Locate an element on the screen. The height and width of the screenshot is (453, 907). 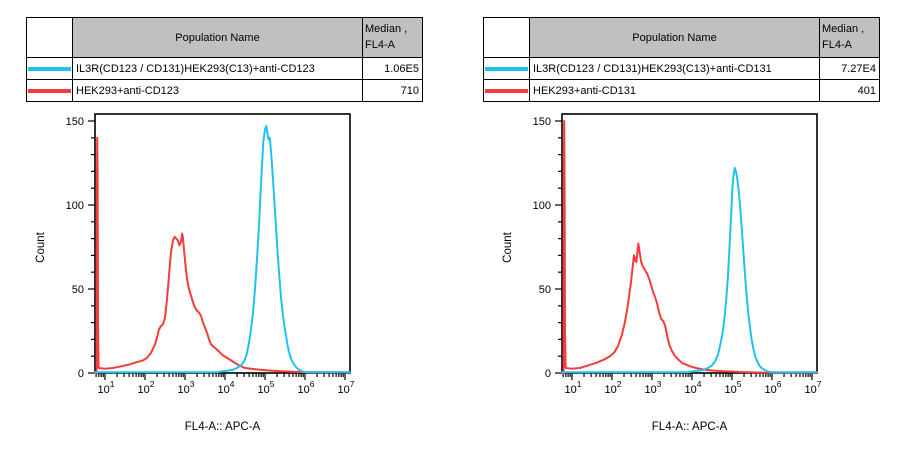
median-value: 401 is located at coordinates (849, 90).